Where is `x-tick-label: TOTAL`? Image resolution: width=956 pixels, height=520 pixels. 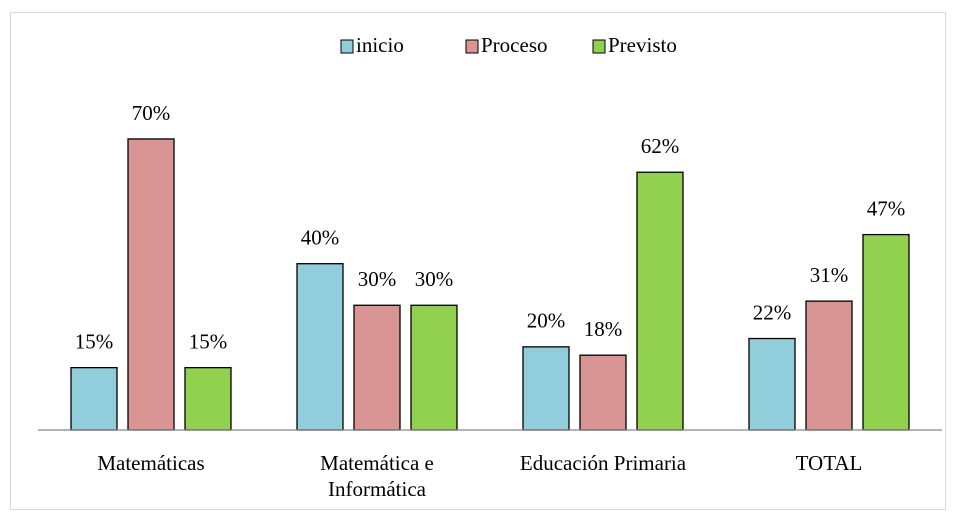
x-tick-label: TOTAL is located at coordinates (829, 463).